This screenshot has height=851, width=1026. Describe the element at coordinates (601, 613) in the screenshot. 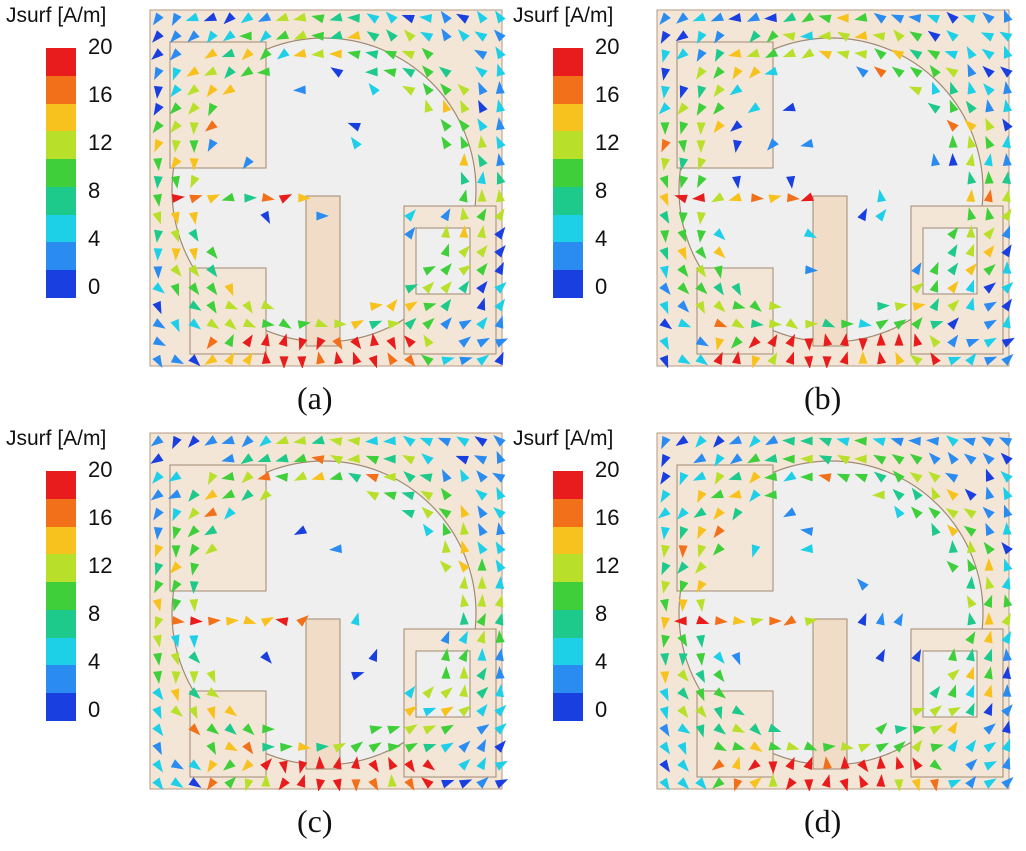

I see `colorbar-tick-label: 8` at that location.